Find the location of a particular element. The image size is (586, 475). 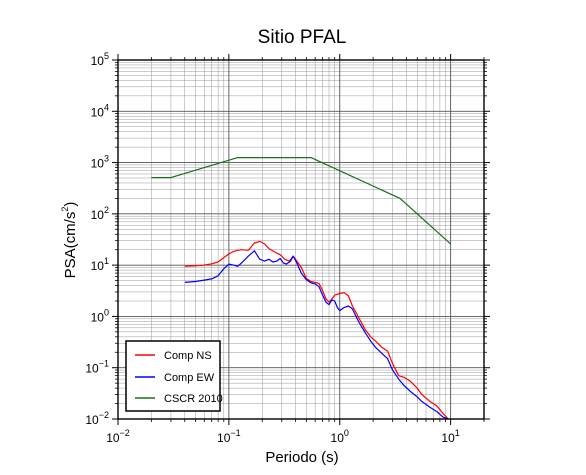

legend-label-ns: Comp NS is located at coordinates (188, 356).